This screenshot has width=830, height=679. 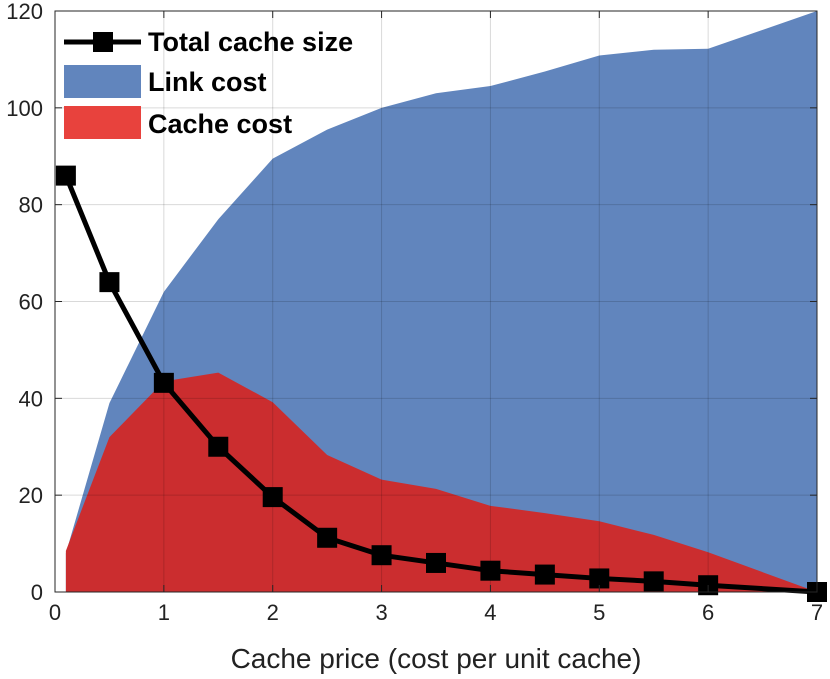 What do you see at coordinates (490, 612) in the screenshot?
I see `x-tick-label: 4` at bounding box center [490, 612].